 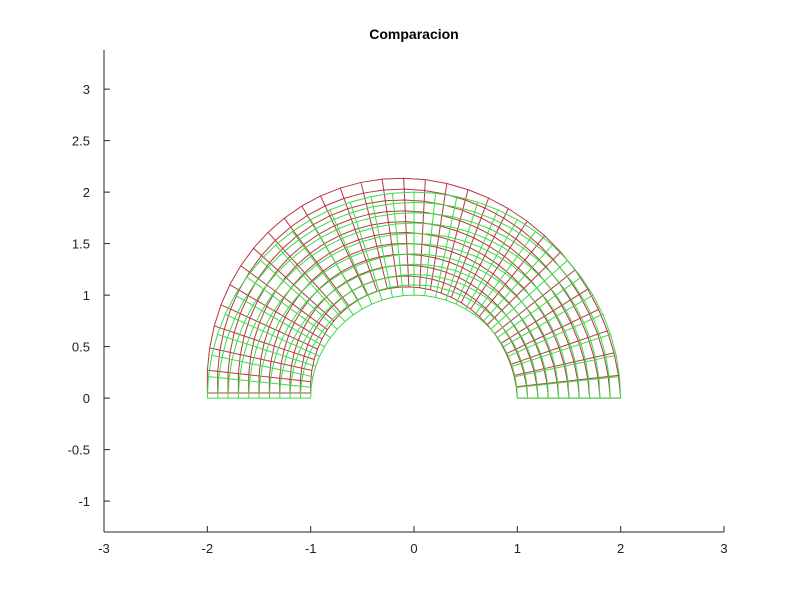 I want to click on y-tick-label: 1, so click(x=86, y=295).